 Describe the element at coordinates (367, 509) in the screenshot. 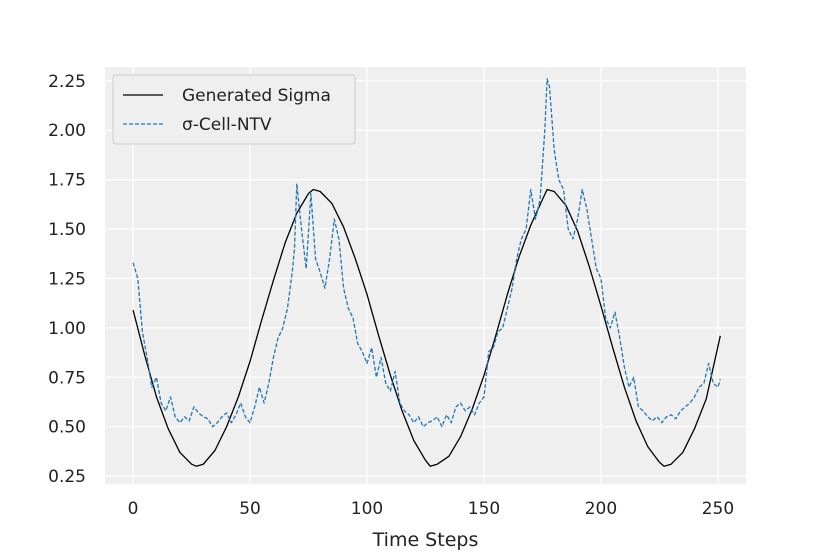

I see `x-tick-label: 100` at that location.